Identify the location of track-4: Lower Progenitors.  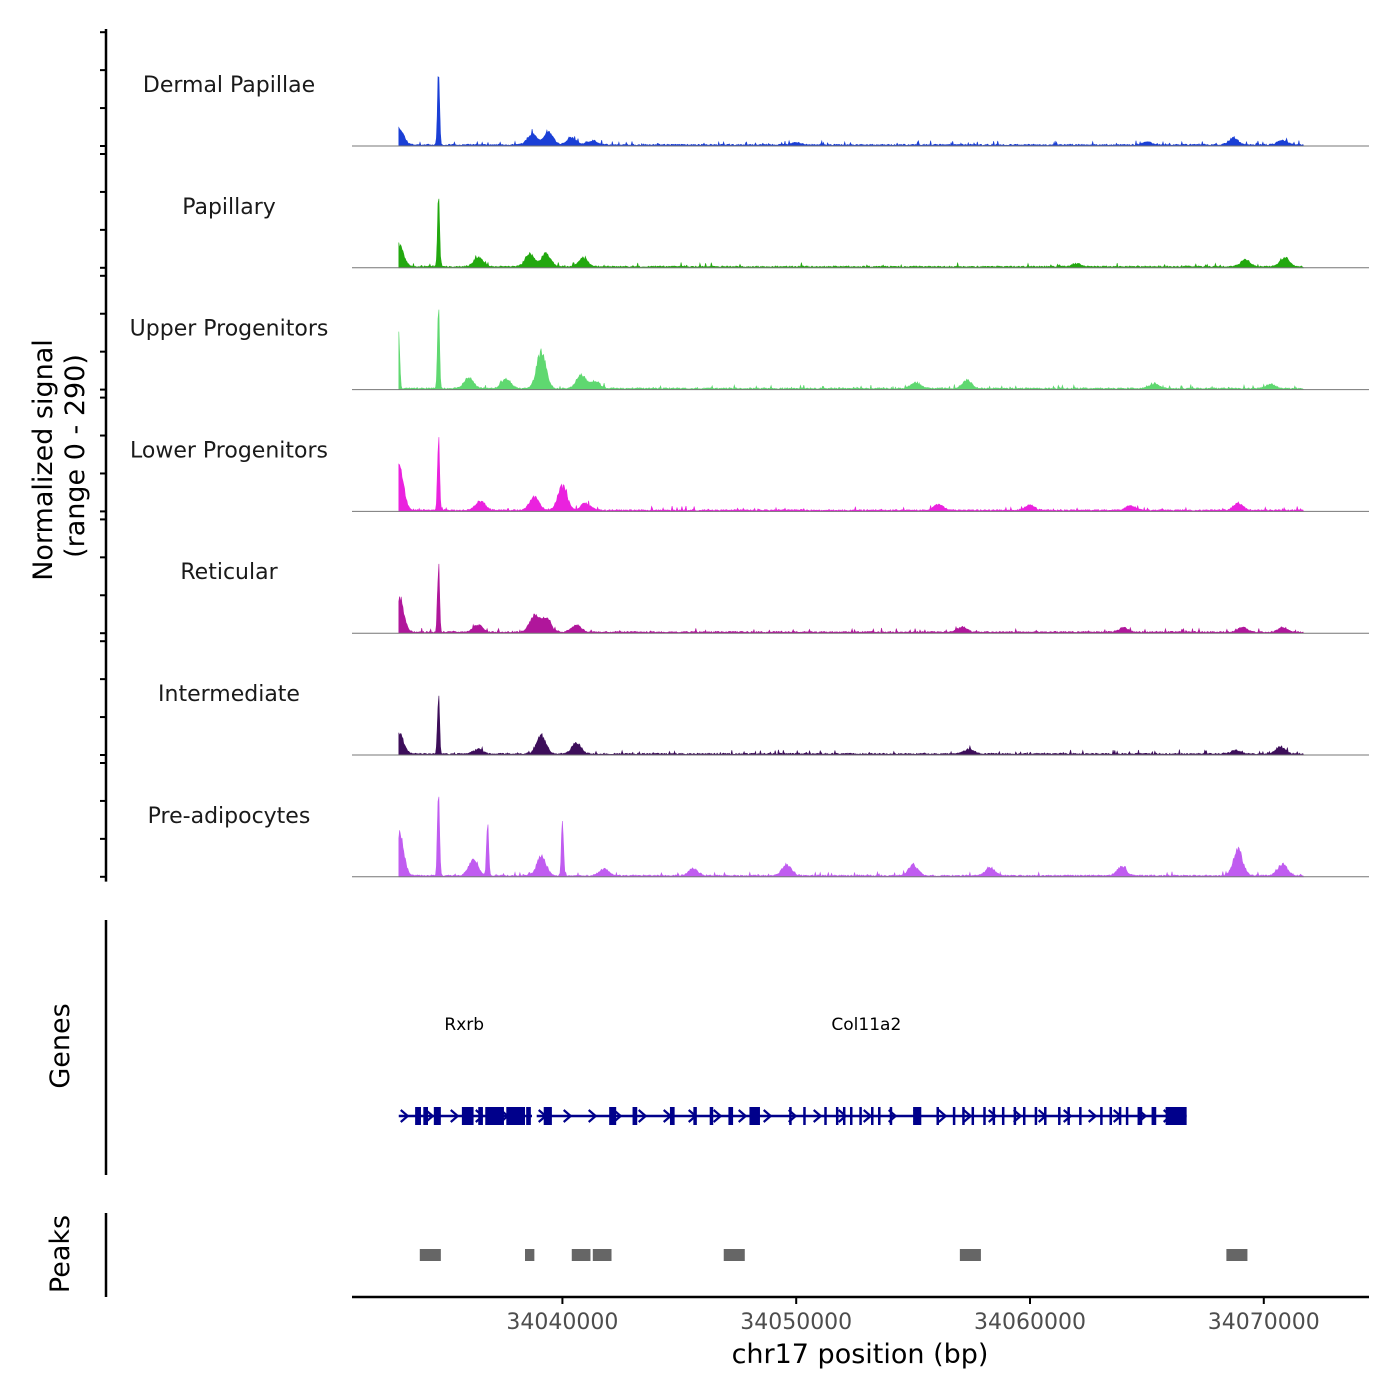
(749, 474).